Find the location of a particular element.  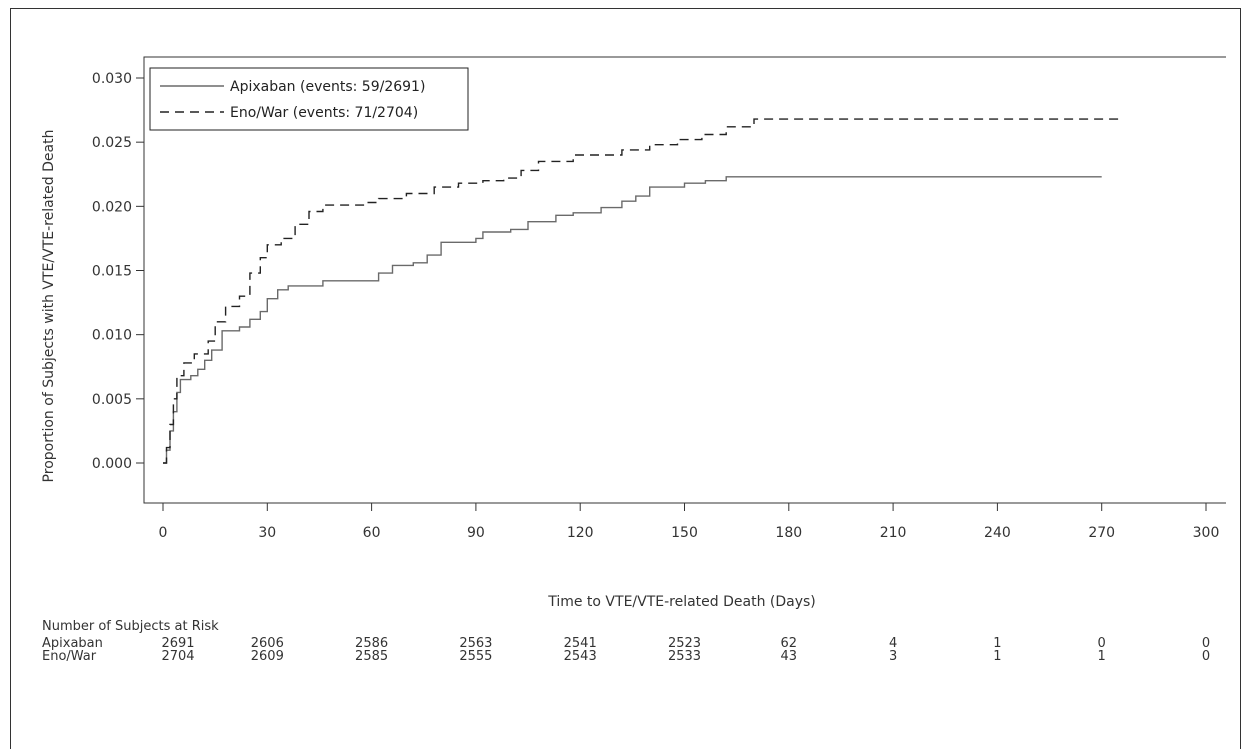

x-tick-label: 150 is located at coordinates (684, 533).